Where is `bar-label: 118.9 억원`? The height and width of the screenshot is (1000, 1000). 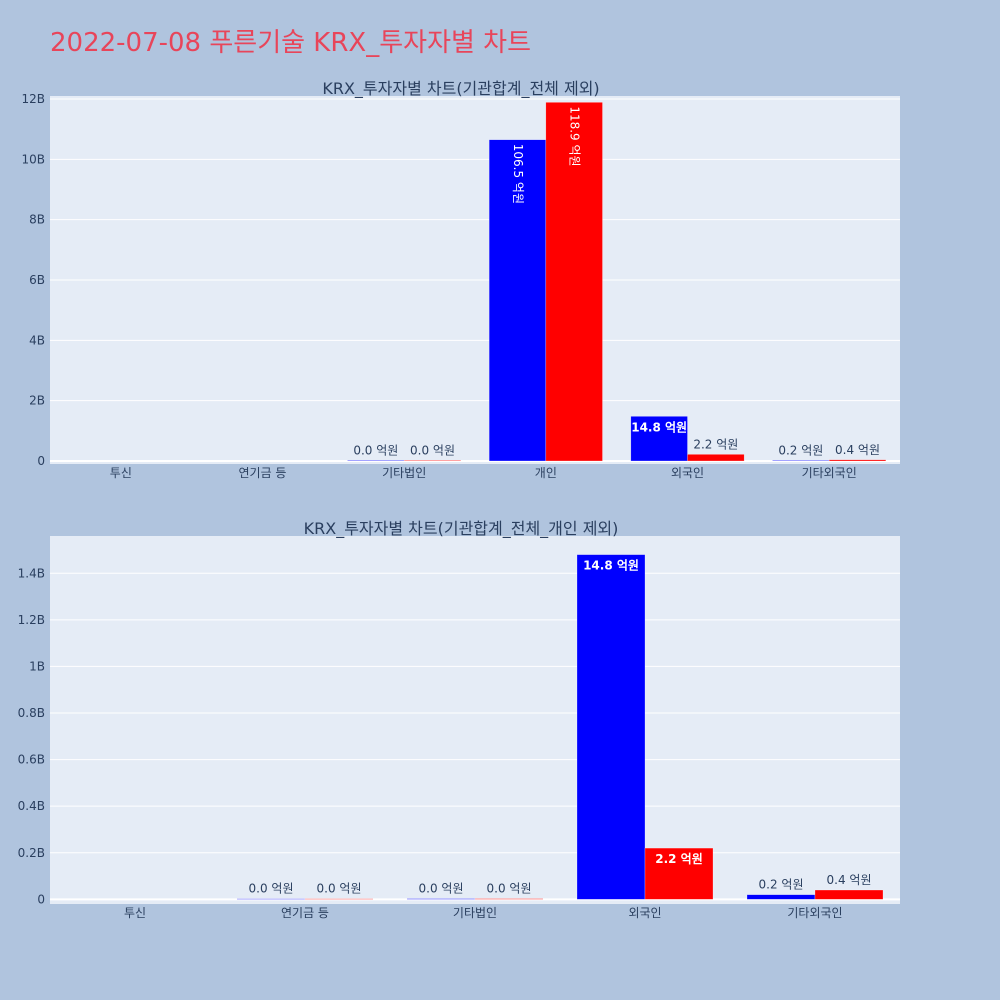 bar-label: 118.9 억원 is located at coordinates (575, 136).